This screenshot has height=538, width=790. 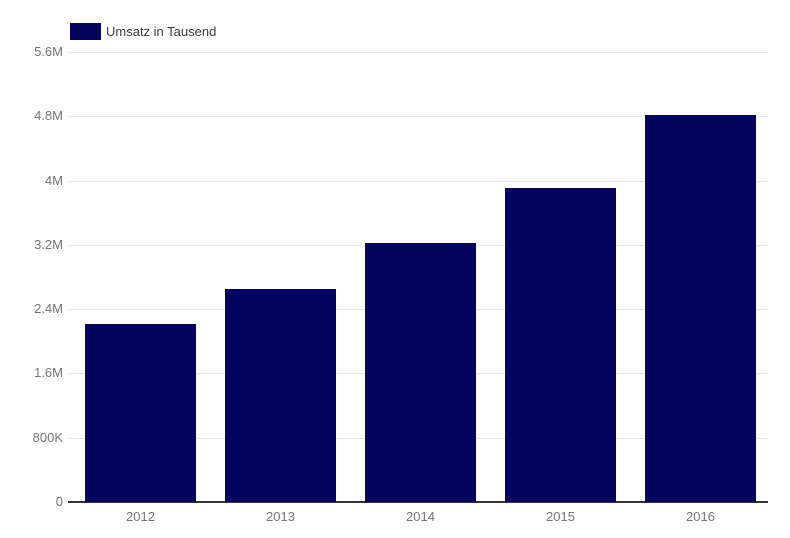 I want to click on bar-2014, so click(x=420, y=372).